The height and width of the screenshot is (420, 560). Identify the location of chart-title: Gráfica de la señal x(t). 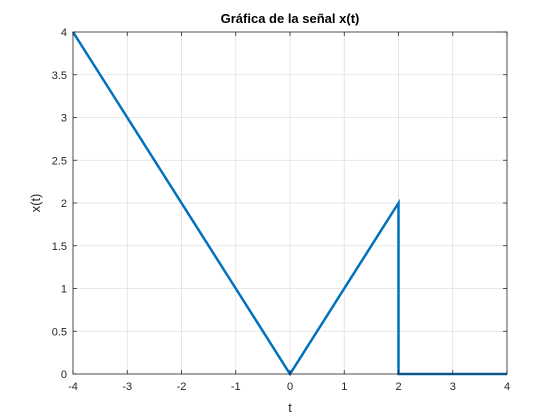
(290, 18).